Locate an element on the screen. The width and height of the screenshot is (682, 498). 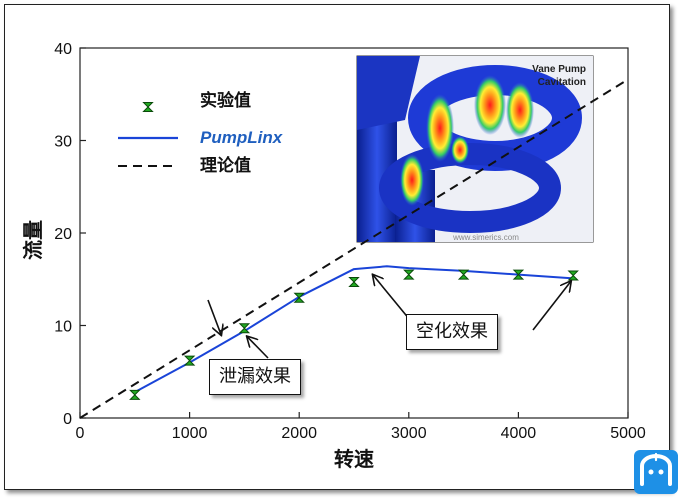
x-tick-label: 2000 is located at coordinates (299, 433).